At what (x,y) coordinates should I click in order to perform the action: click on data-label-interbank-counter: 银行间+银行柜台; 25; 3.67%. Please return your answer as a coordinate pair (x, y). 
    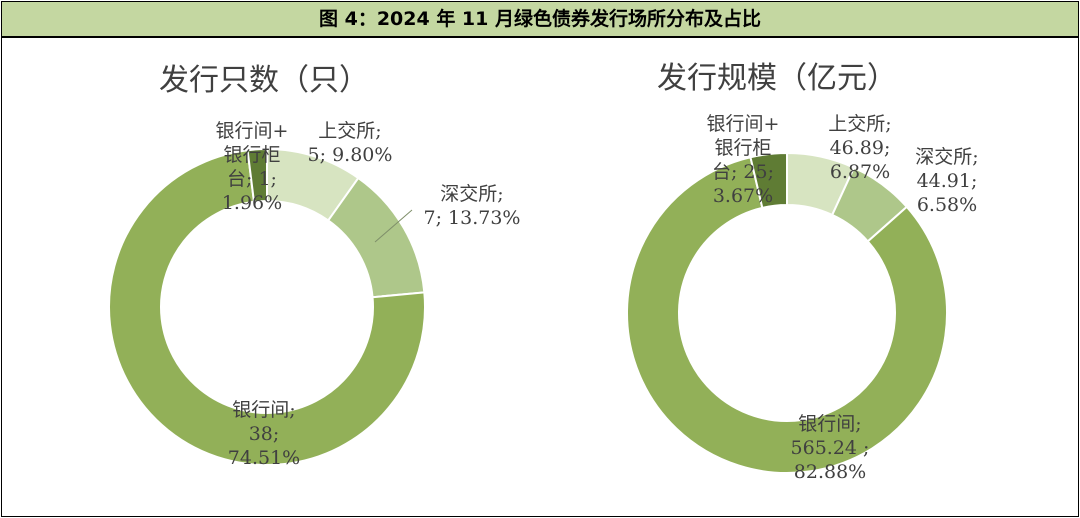
    Looking at the image, I should click on (743, 160).